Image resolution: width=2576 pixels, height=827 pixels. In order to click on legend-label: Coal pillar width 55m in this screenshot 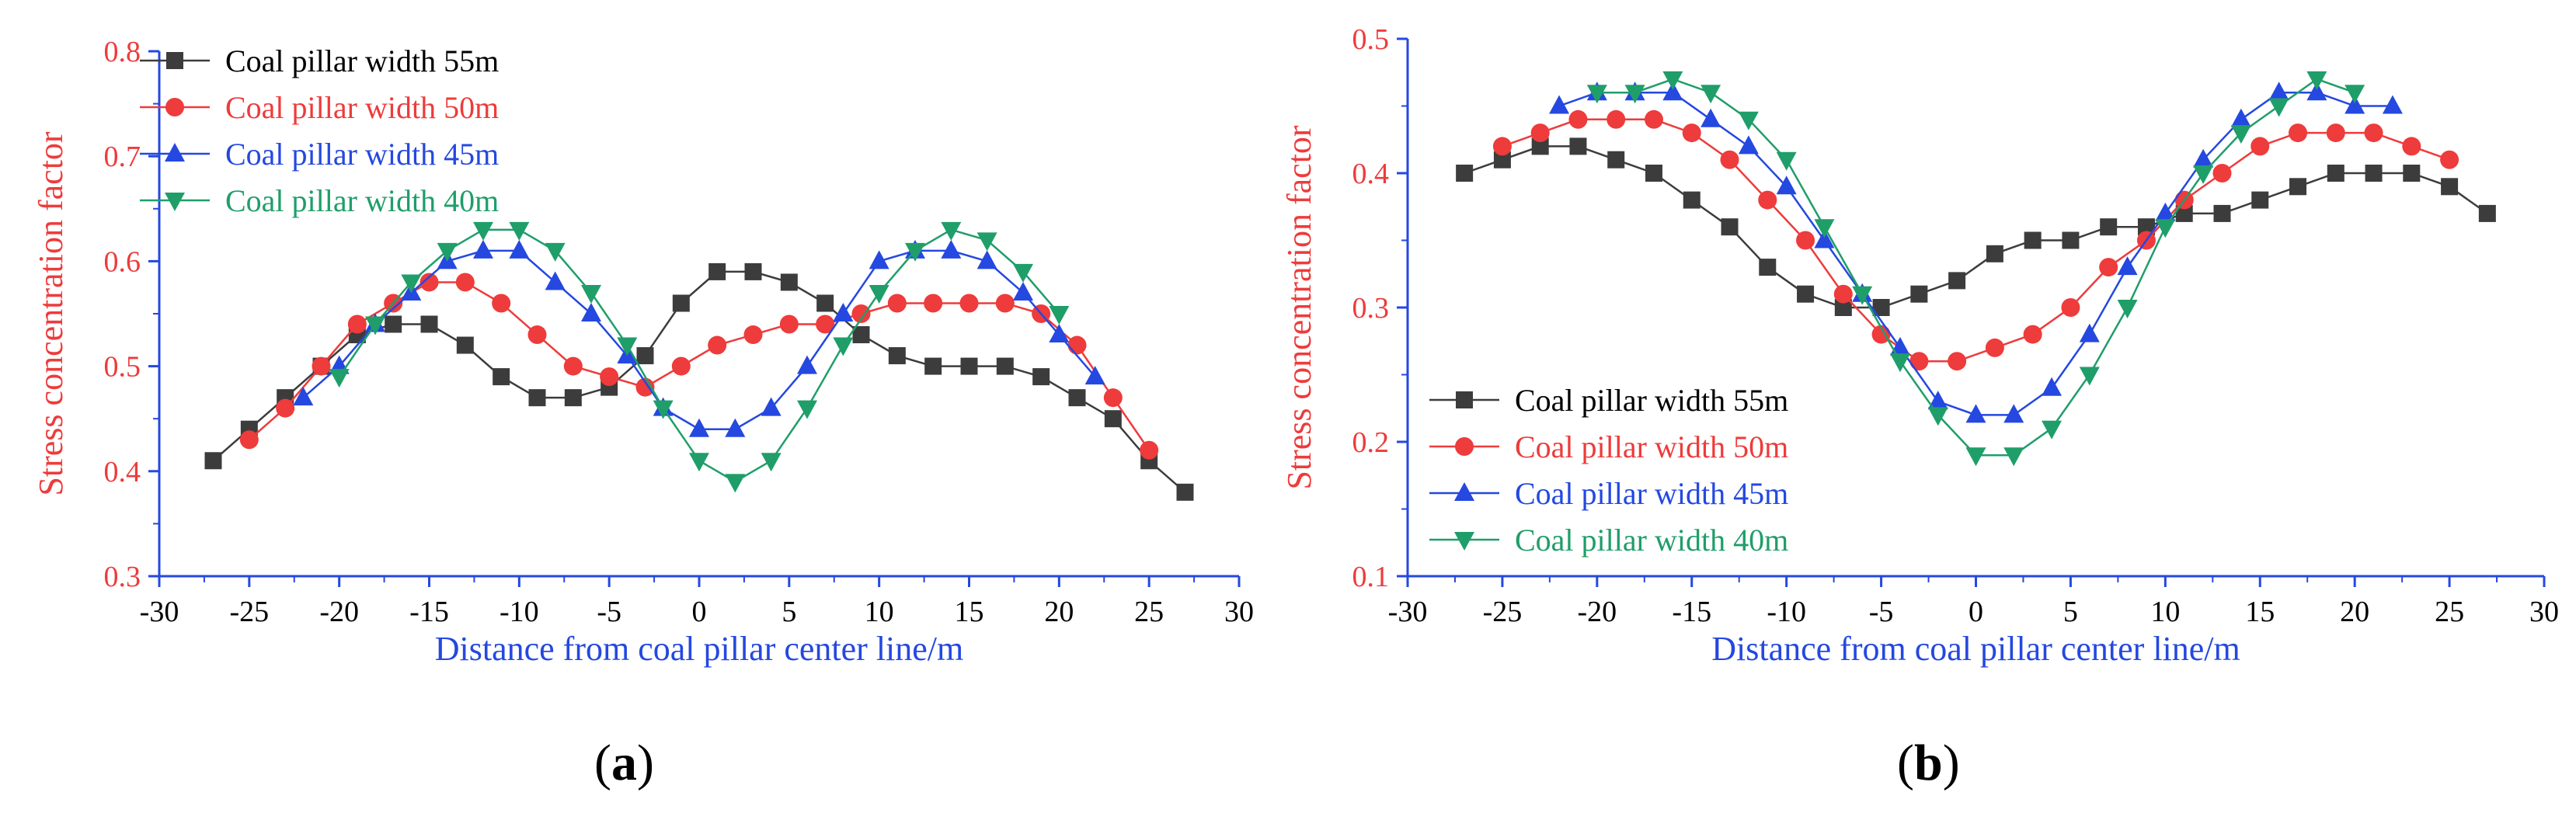, I will do `click(1651, 401)`.